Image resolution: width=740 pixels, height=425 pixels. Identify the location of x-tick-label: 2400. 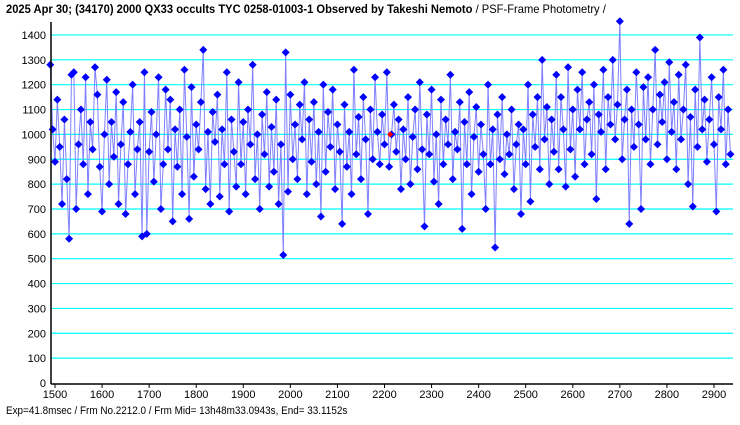
(478, 395).